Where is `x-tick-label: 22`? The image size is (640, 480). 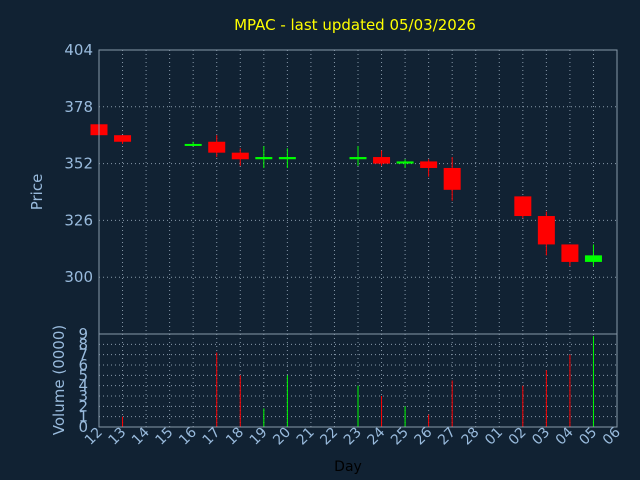
x-tick-label: 22 is located at coordinates (329, 437).